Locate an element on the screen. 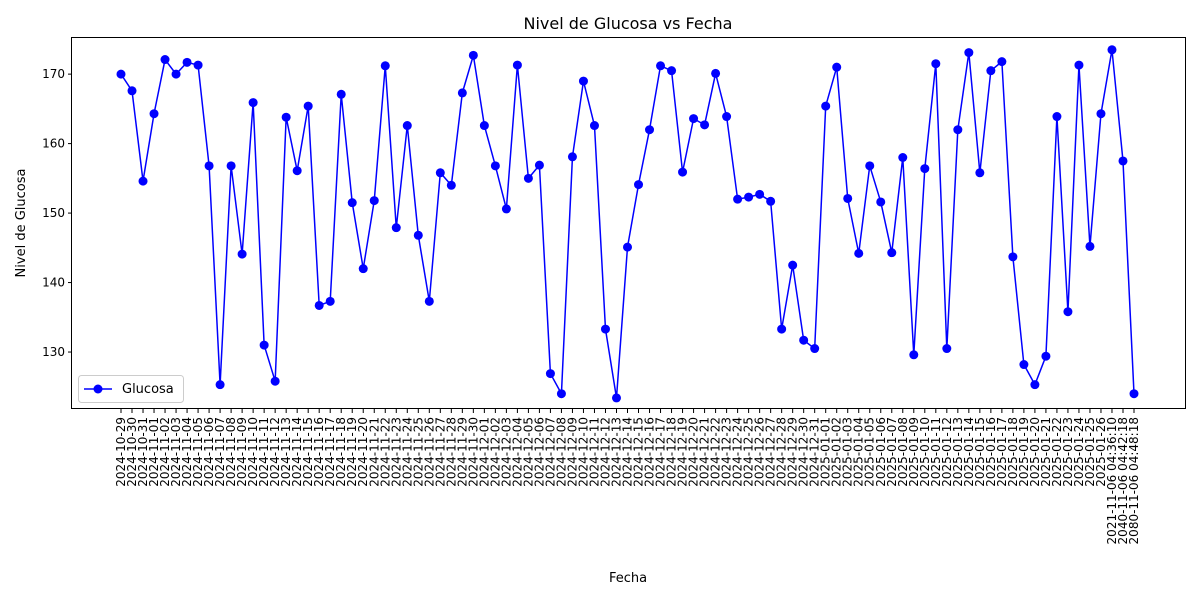 This screenshot has width=1200, height=600. x-tick-label: 2025-01-25 is located at coordinates (1090, 452).